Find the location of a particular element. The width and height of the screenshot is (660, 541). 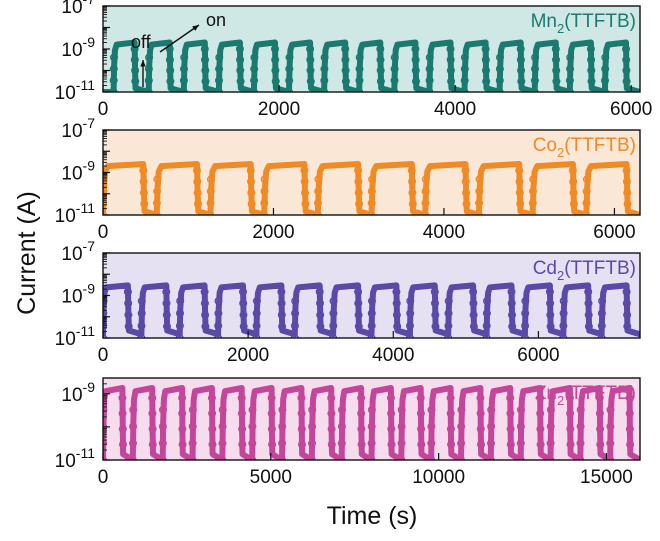

x-tick-label: 2000 is located at coordinates (279, 109).